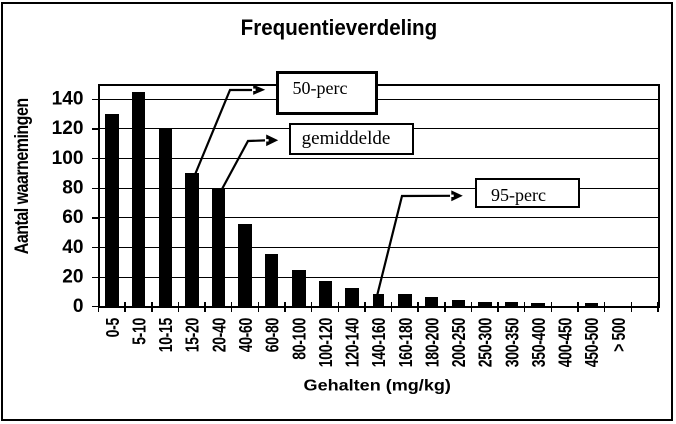 The image size is (676, 424). Describe the element at coordinates (619, 335) in the screenshot. I see `svg-text: > 500` at that location.